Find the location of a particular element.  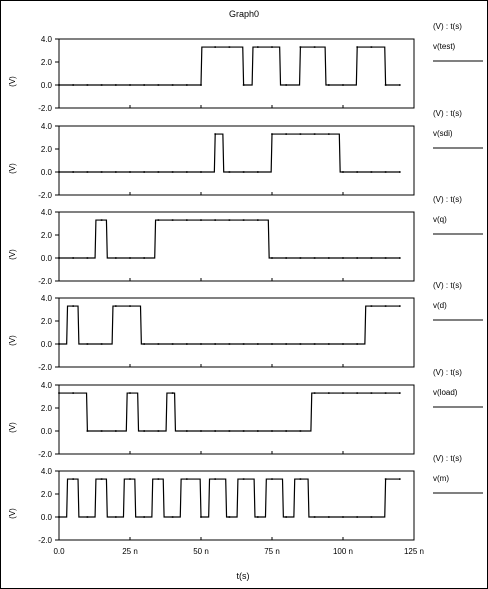

y-tick-label: -2.0 is located at coordinates (45, 195).